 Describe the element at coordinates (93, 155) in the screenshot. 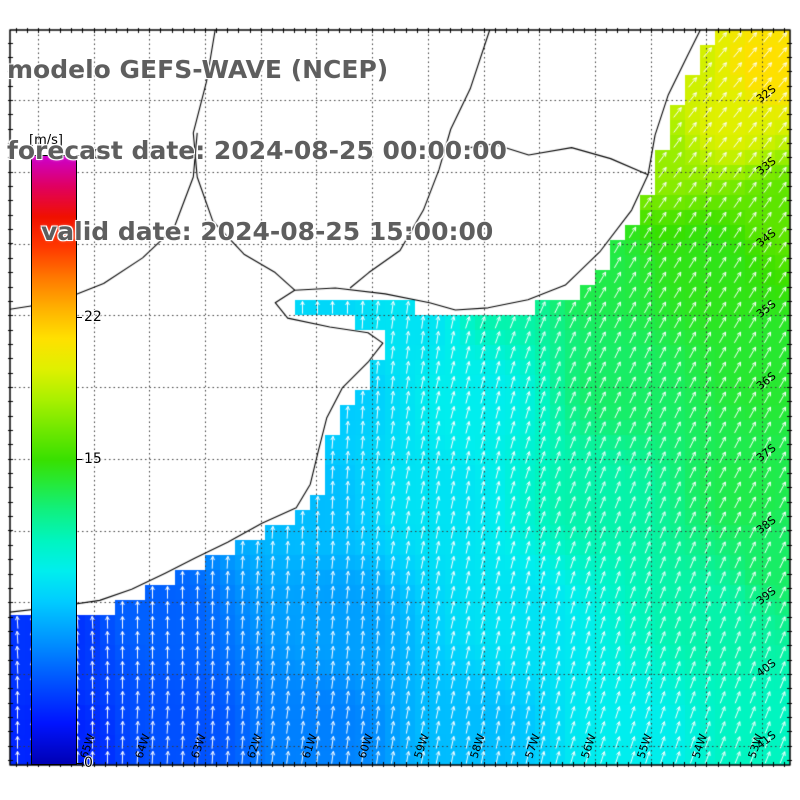

I see `colorbar-tick-label: 30` at that location.